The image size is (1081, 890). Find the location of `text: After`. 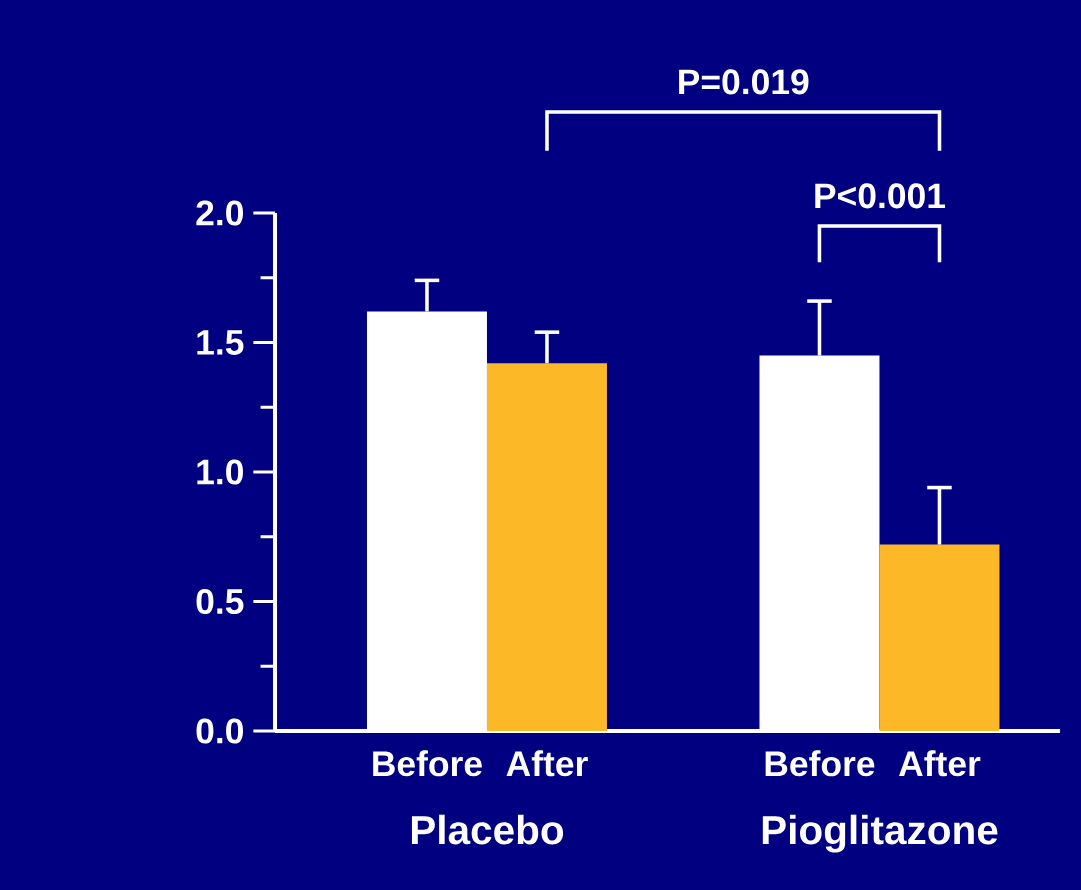

text: After is located at coordinates (940, 763).